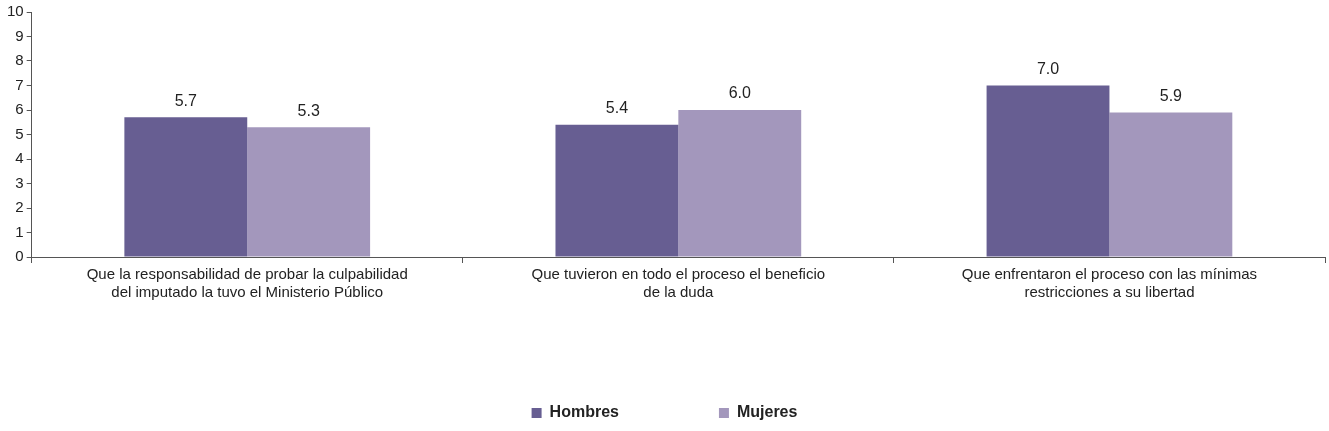 Image resolution: width=1329 pixels, height=431 pixels. I want to click on y-tick-label: 3, so click(19, 182).